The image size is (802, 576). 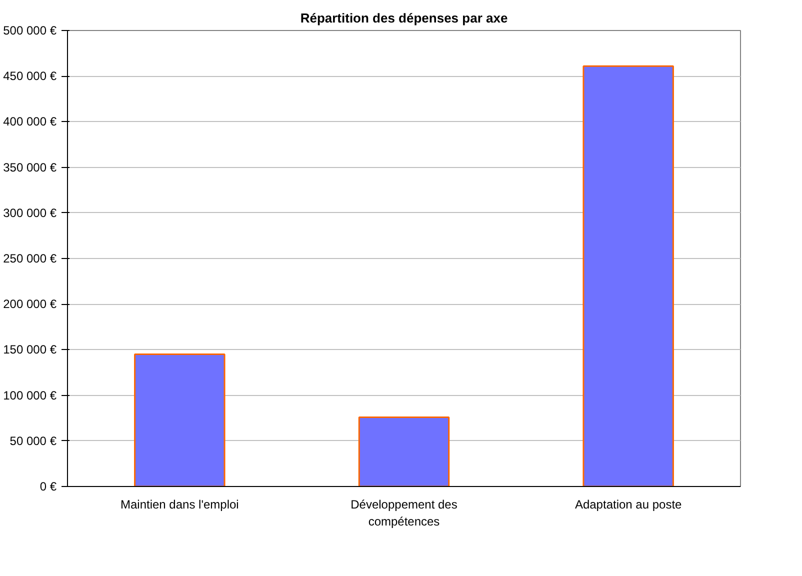 What do you see at coordinates (30, 121) in the screenshot?
I see `y-tick-label: 400 000 €` at bounding box center [30, 121].